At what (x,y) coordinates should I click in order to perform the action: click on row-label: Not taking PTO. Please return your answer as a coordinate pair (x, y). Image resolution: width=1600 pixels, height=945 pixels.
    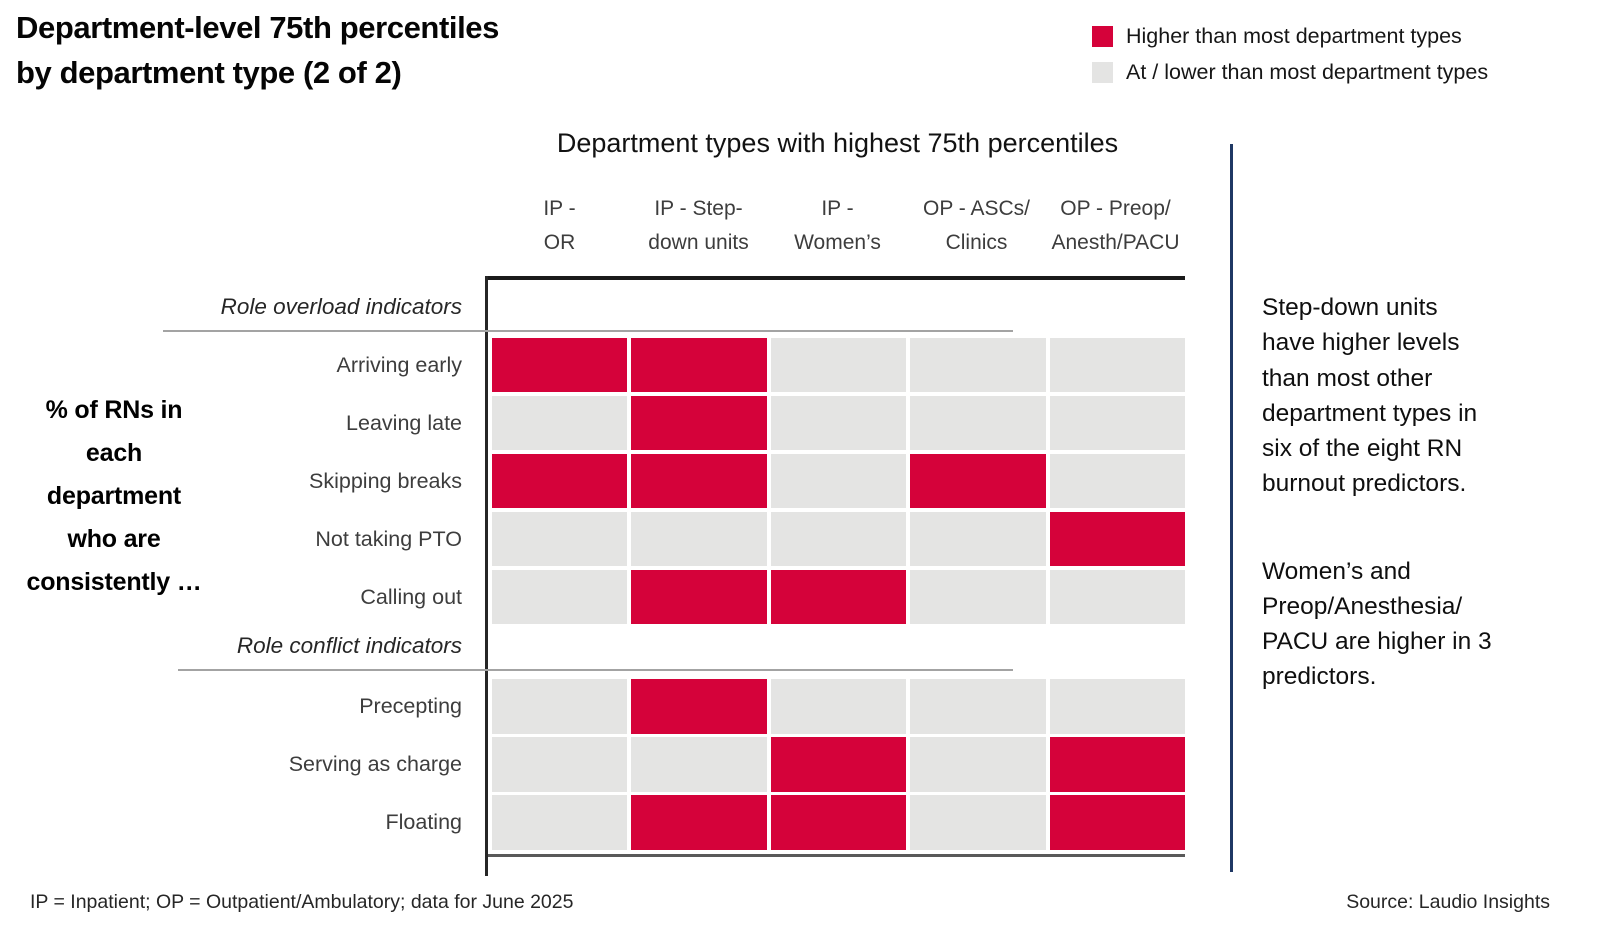
    Looking at the image, I should click on (388, 538).